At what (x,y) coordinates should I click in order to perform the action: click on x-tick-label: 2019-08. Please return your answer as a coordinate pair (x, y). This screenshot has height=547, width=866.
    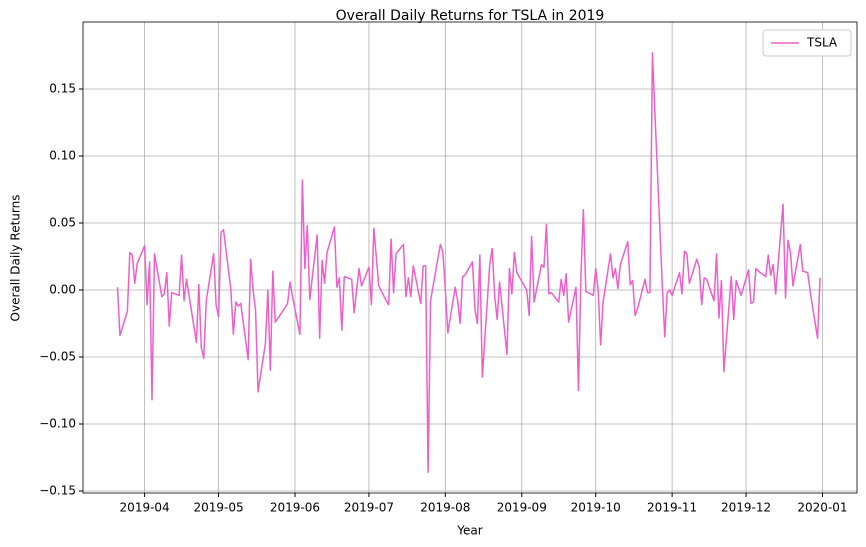
    Looking at the image, I should click on (445, 508).